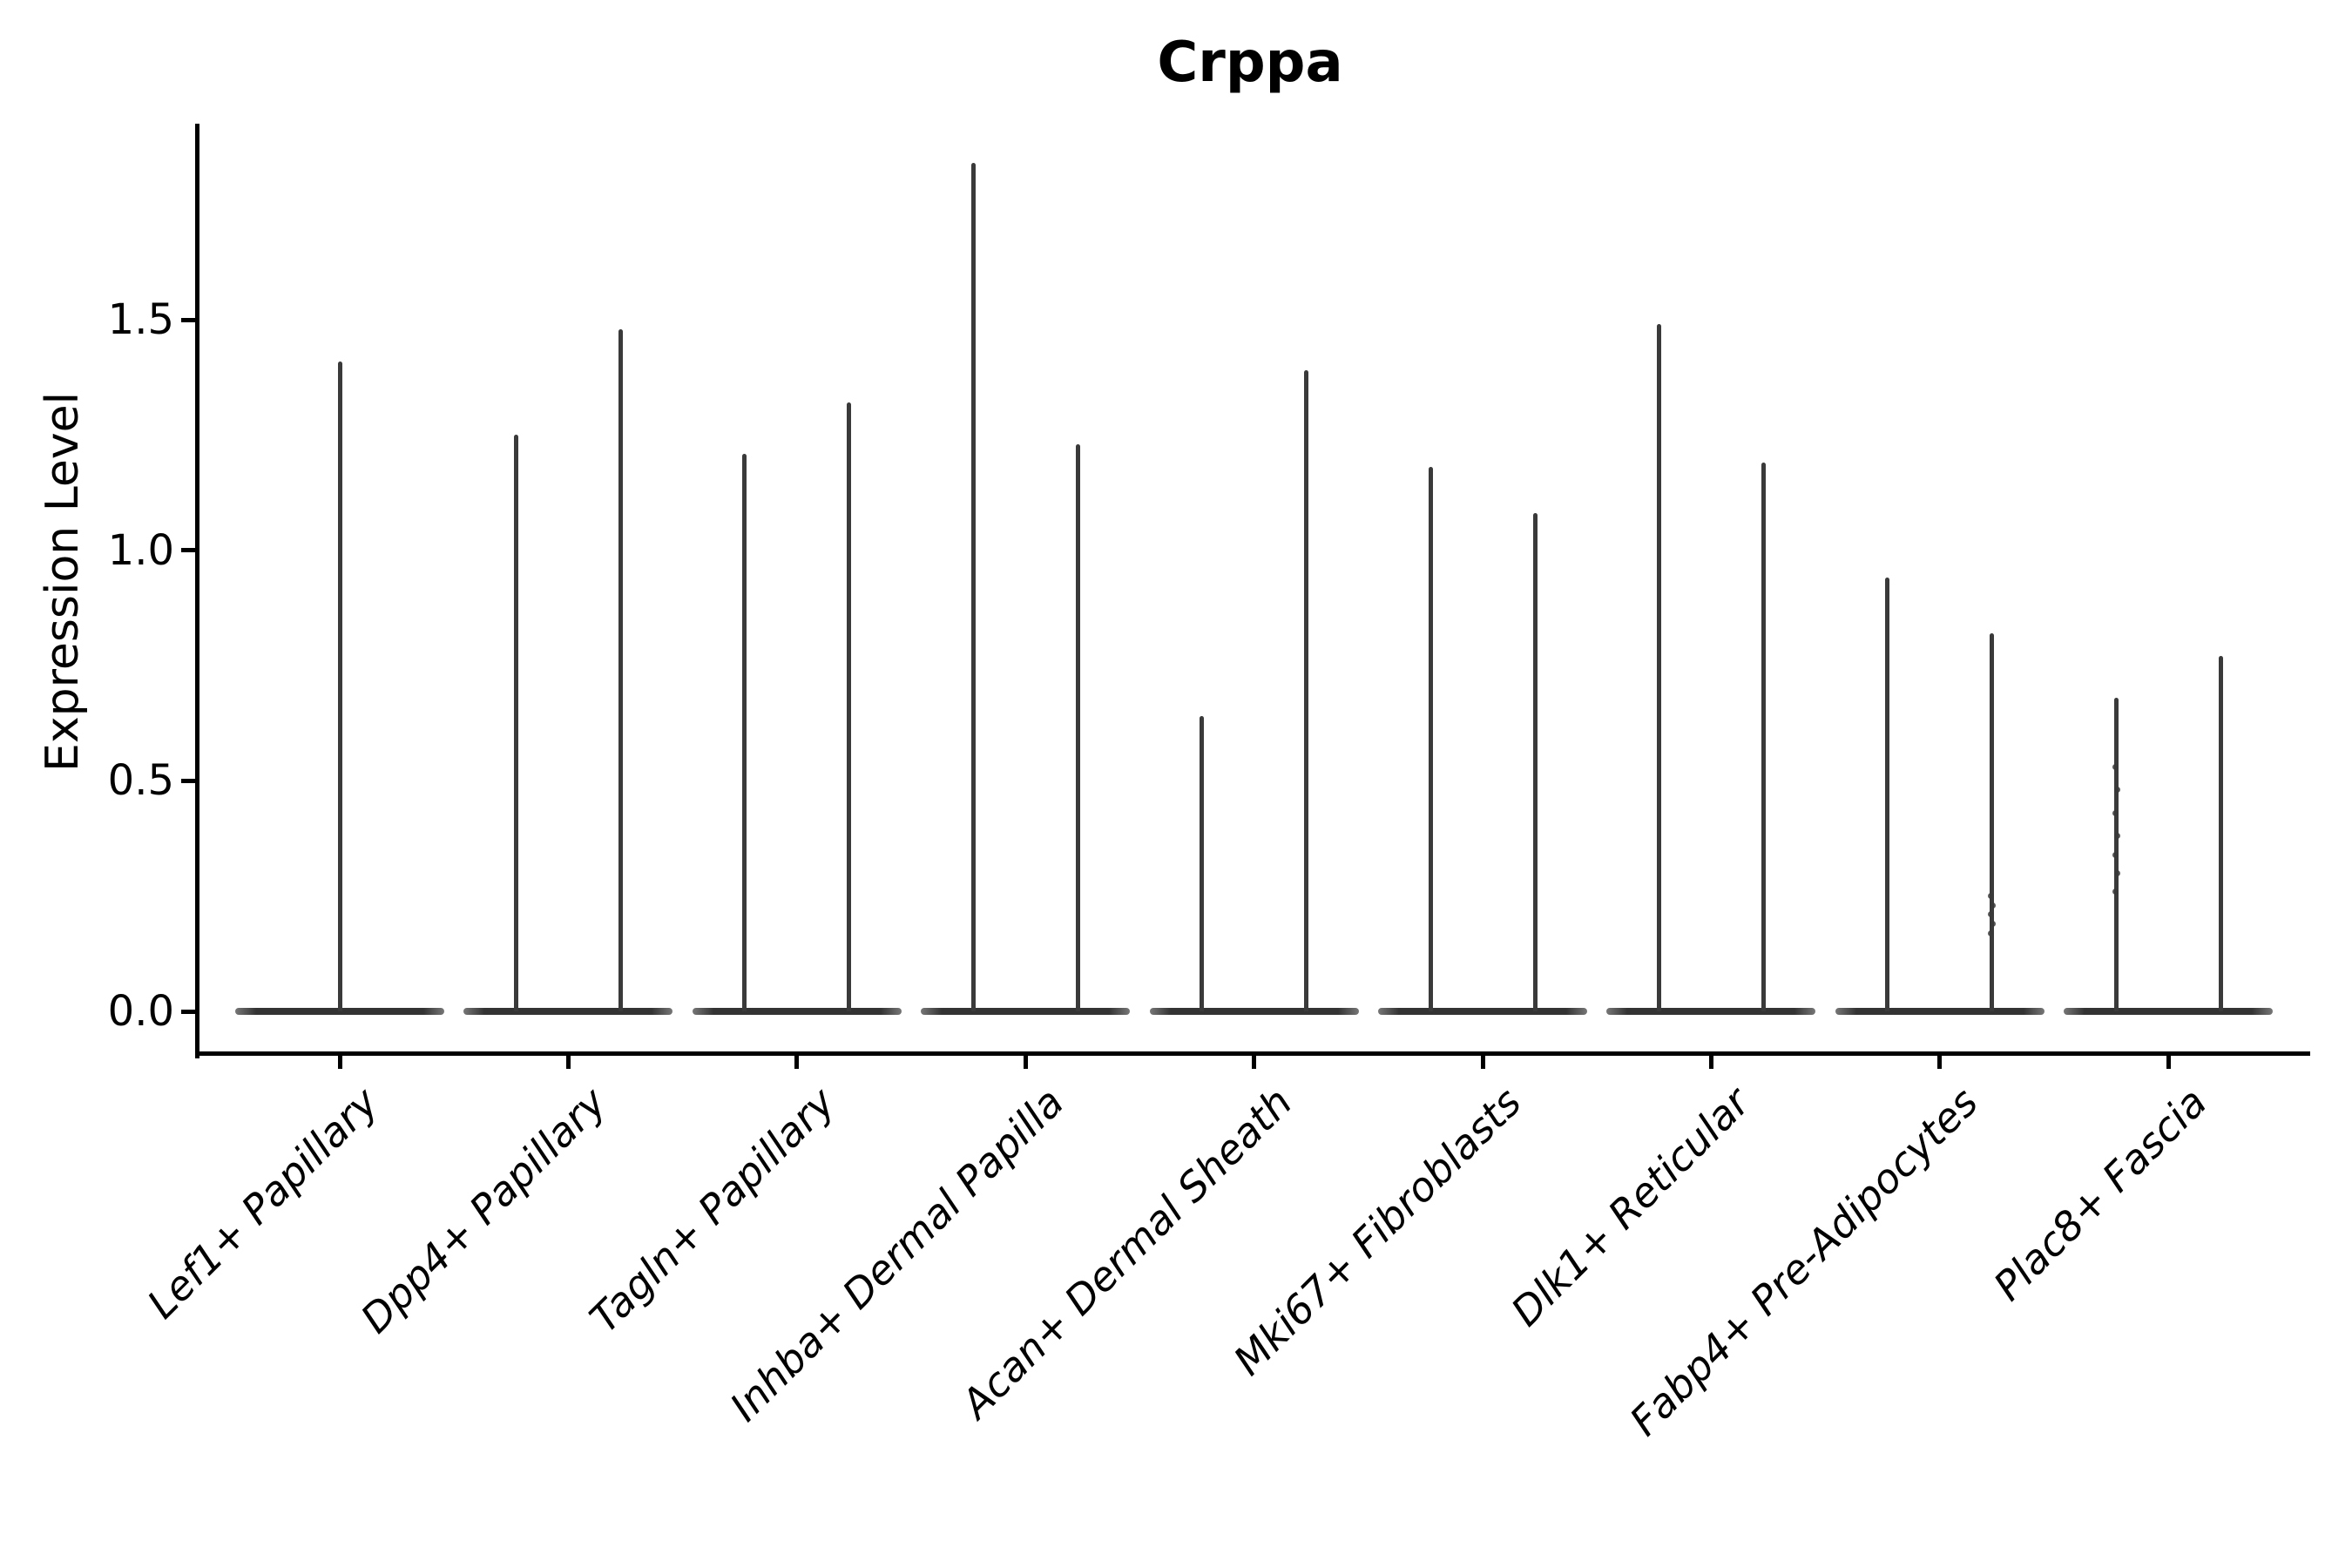 This screenshot has height=1568, width=2352. Describe the element at coordinates (263, 1203) in the screenshot. I see `x-tick-label: Lef1+ Papillary` at that location.